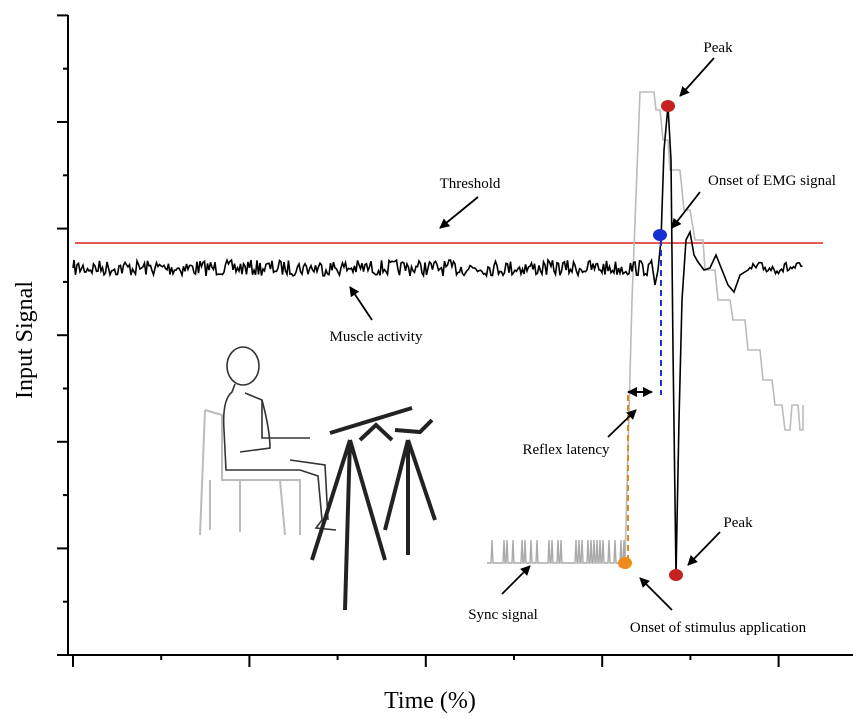  I want to click on annotation: Sync signal, so click(503, 615).